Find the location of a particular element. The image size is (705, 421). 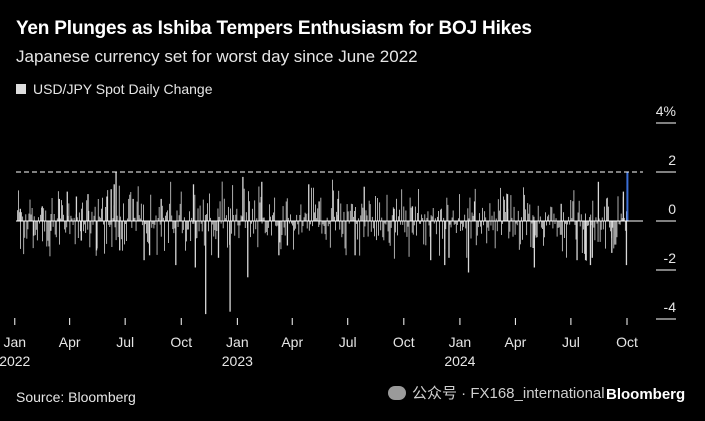

x-tick-label: Apr is located at coordinates (70, 342).